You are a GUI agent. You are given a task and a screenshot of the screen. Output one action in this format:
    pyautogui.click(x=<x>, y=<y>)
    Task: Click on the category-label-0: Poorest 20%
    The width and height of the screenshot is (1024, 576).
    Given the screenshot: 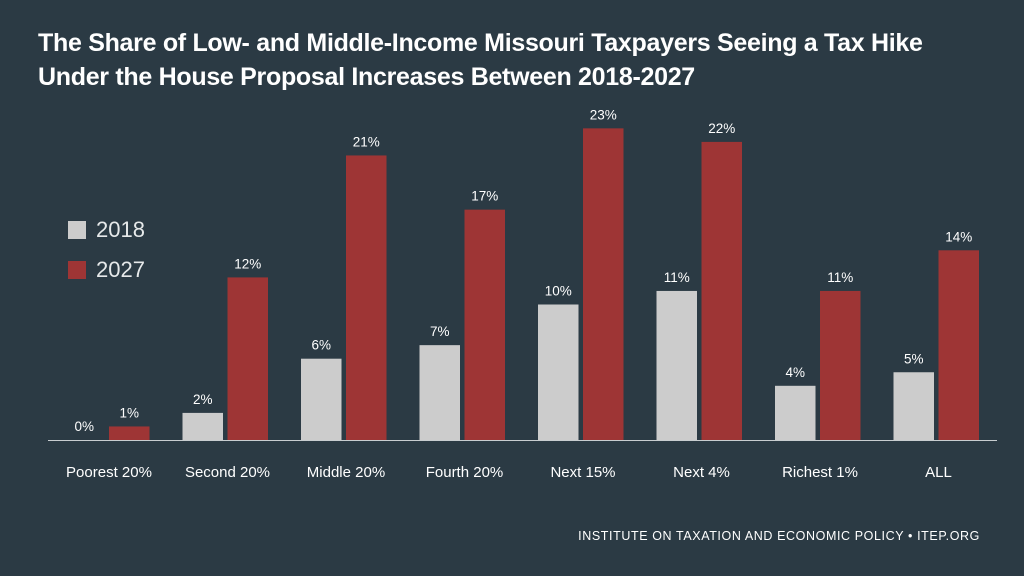 What is the action you would take?
    pyautogui.click(x=109, y=472)
    